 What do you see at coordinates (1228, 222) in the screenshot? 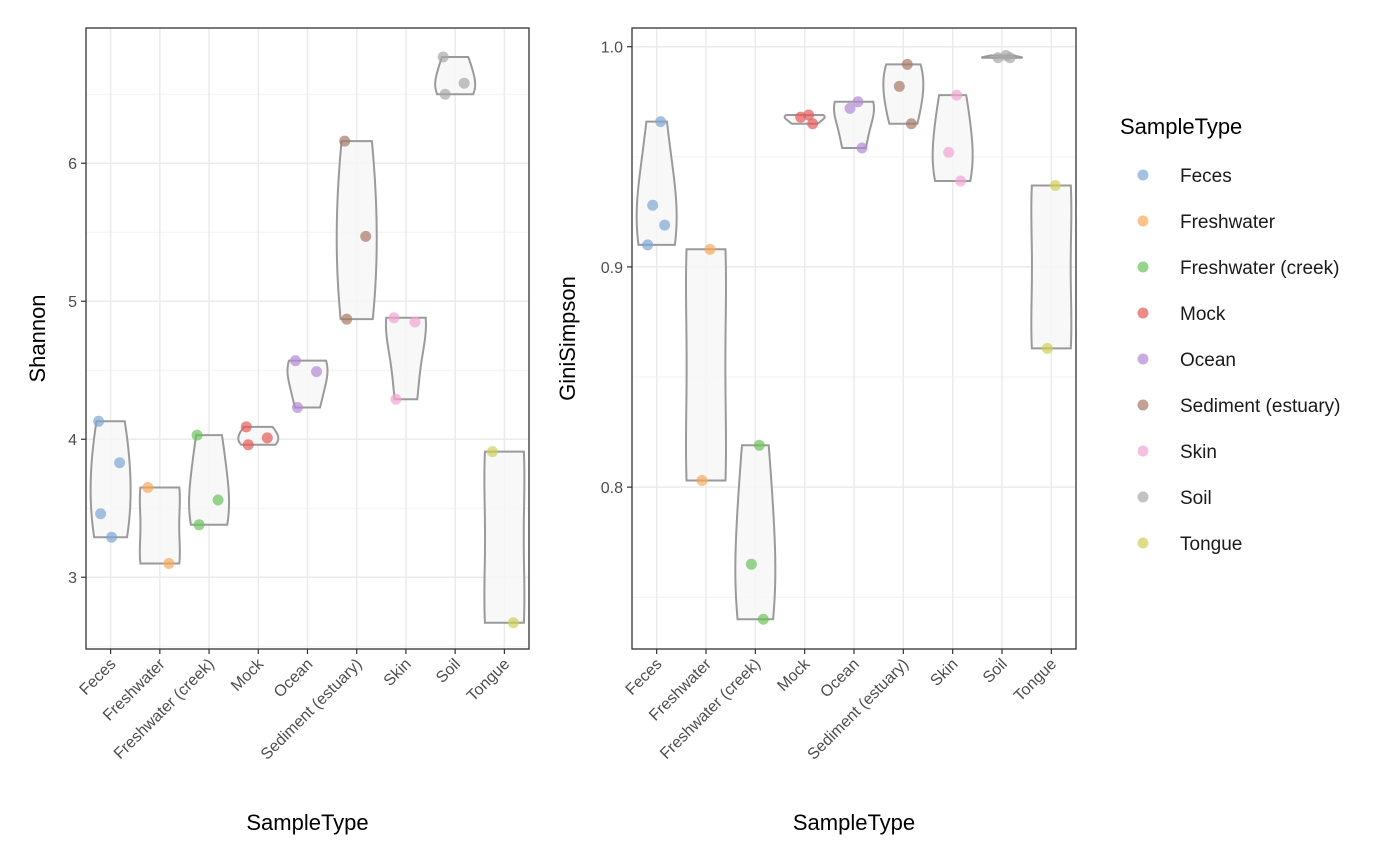
I see `legend-label: Freshwater` at bounding box center [1228, 222].